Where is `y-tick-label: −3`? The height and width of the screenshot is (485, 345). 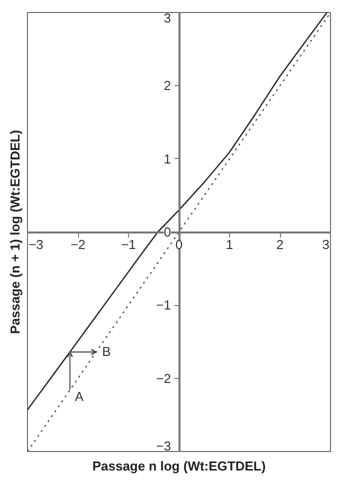 y-tick-label: −3 is located at coordinates (164, 446).